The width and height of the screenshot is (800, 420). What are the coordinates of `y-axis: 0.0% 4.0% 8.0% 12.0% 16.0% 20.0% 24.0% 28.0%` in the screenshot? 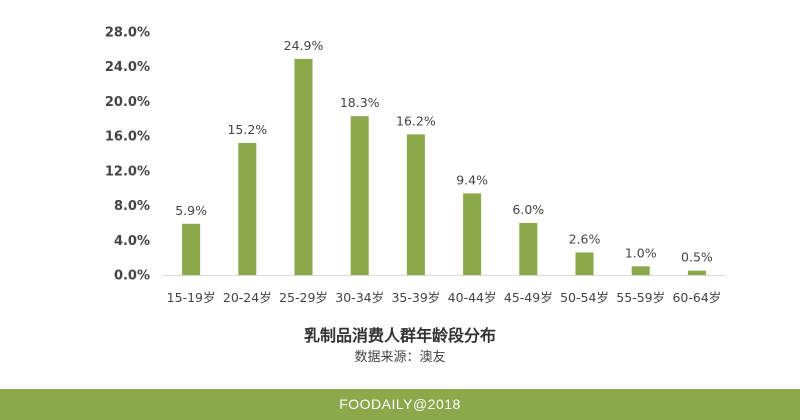 It's located at (127, 155).